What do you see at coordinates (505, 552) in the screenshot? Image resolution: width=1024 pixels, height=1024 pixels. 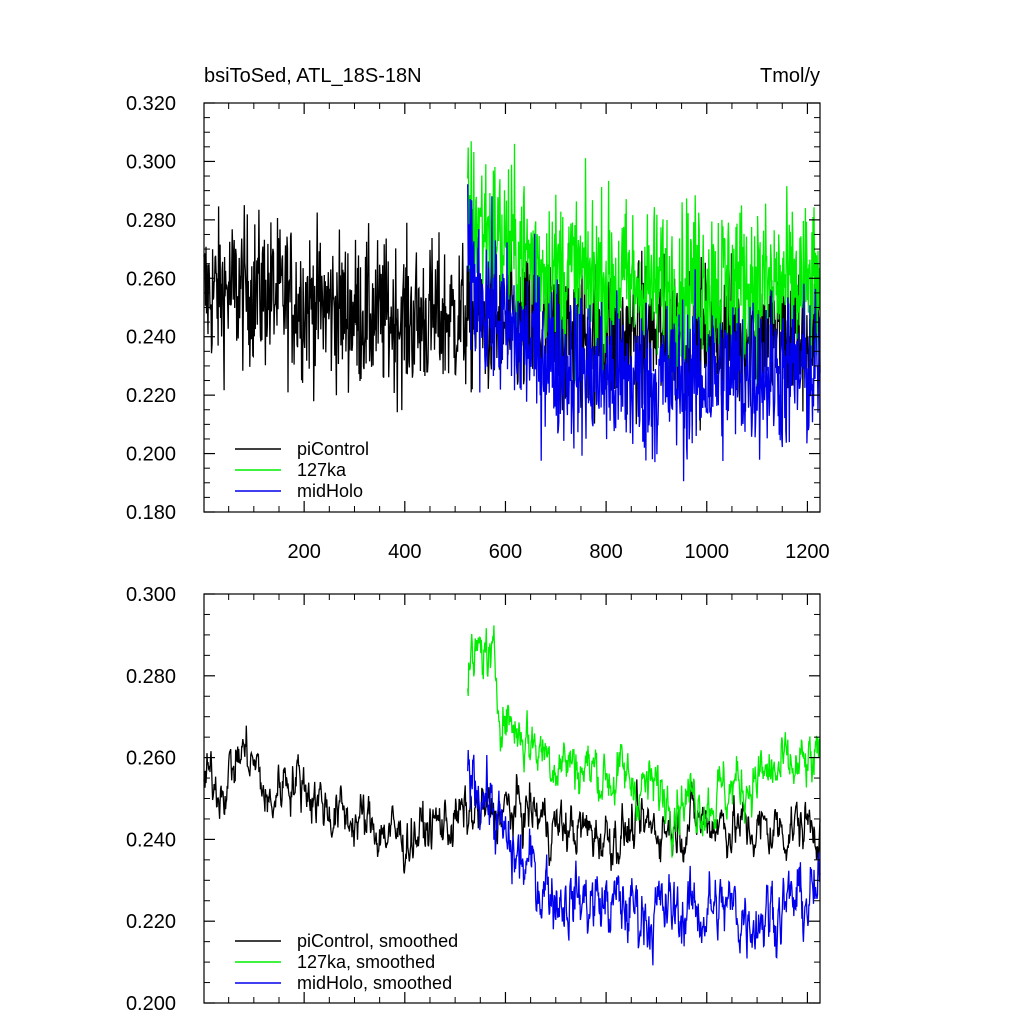 I see `x-tick-label: 600` at bounding box center [505, 552].